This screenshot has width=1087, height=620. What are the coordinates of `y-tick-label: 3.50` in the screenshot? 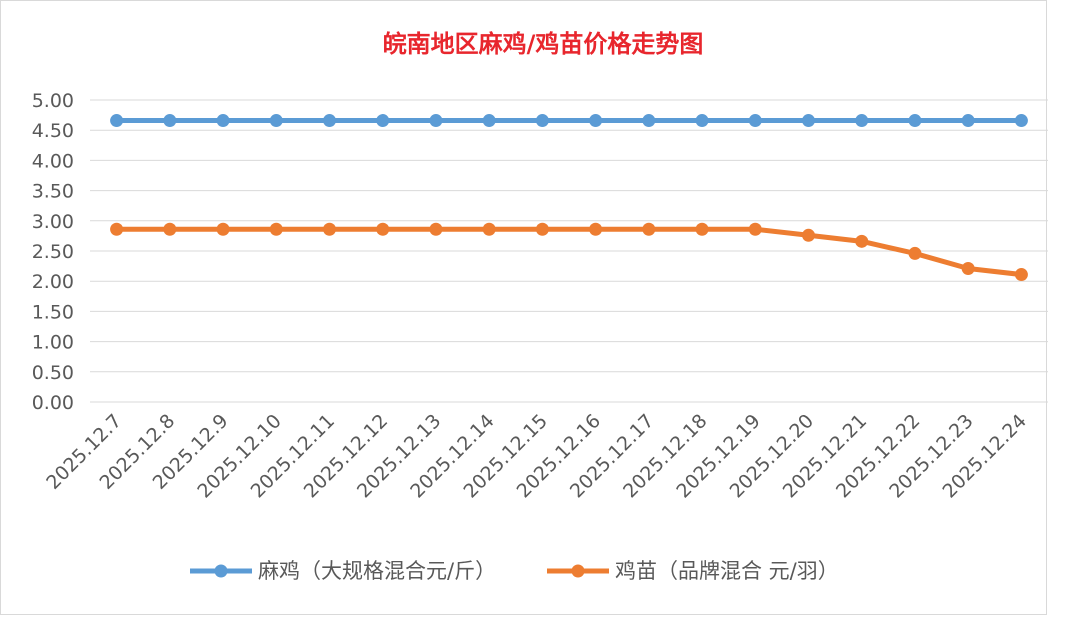 It's located at (53, 192).